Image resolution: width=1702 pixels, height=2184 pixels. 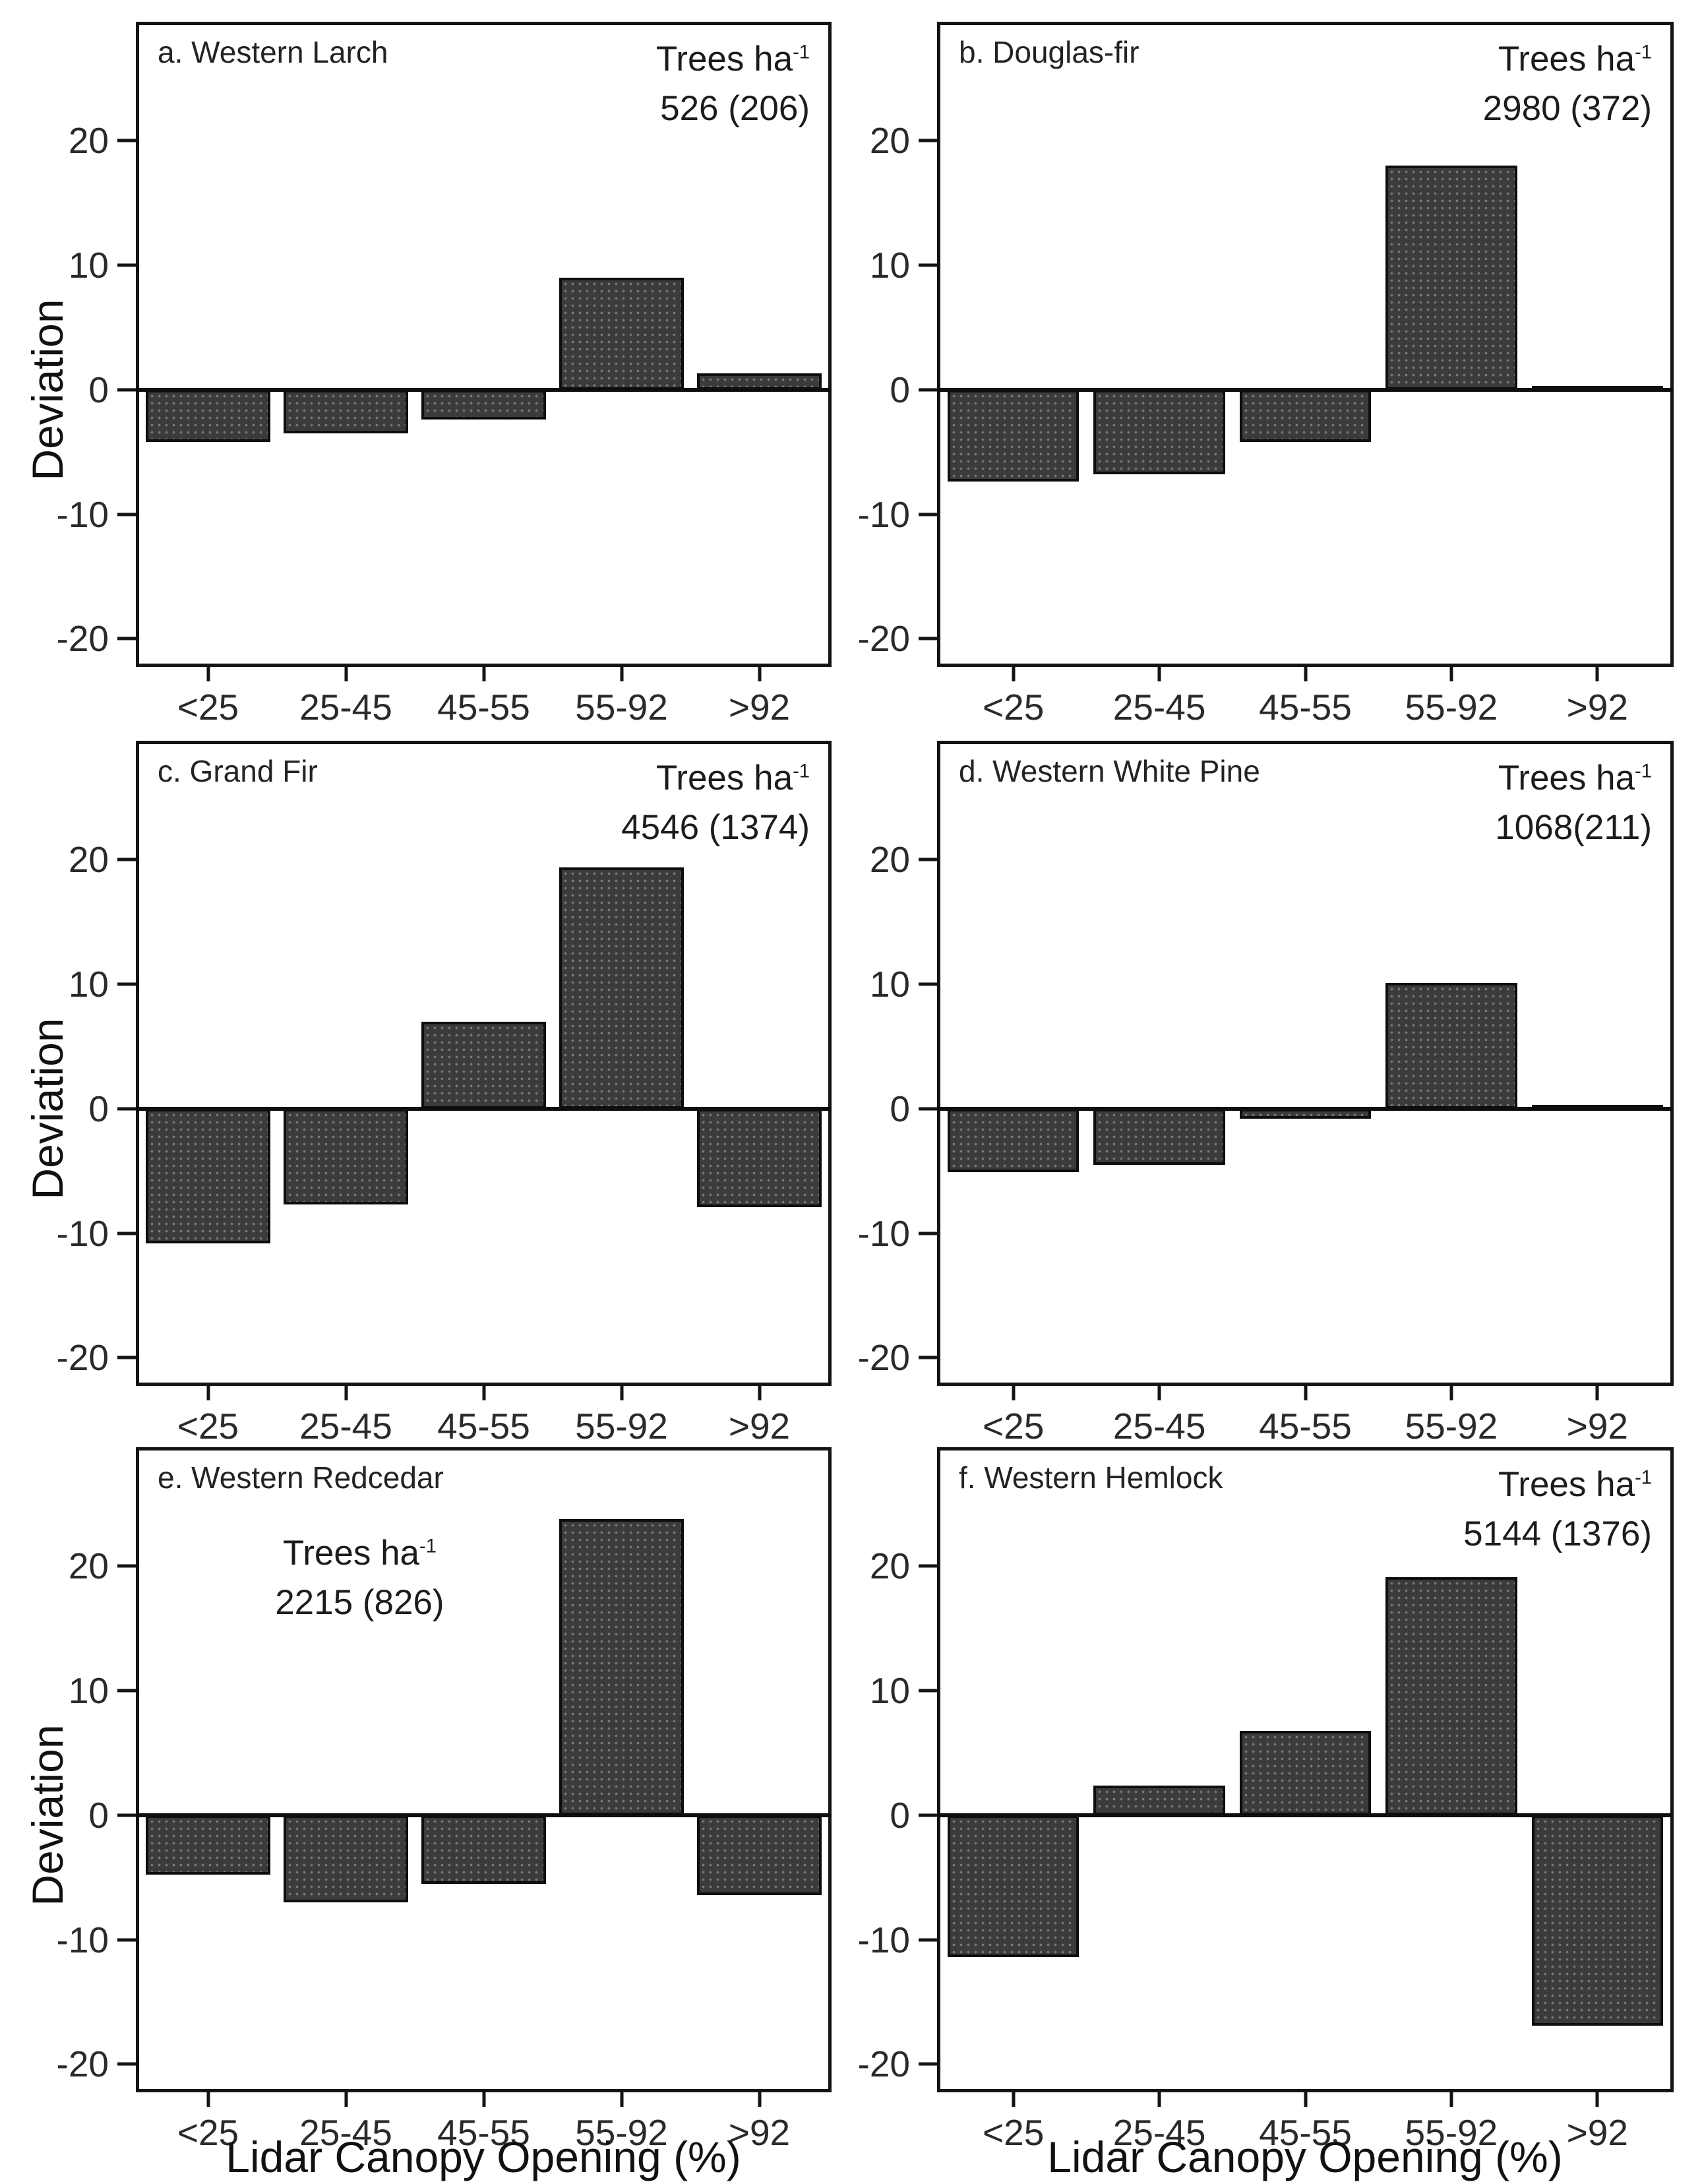 What do you see at coordinates (1013, 1886) in the screenshot?
I see `bar-f-<25` at bounding box center [1013, 1886].